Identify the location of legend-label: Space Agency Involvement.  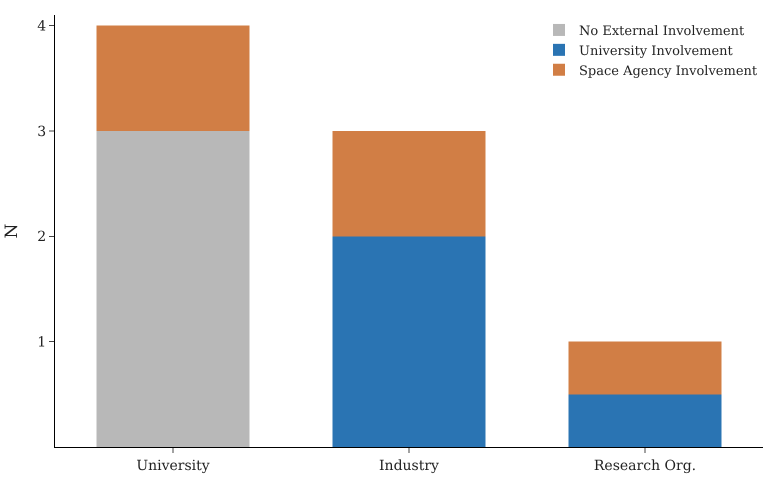
(668, 71).